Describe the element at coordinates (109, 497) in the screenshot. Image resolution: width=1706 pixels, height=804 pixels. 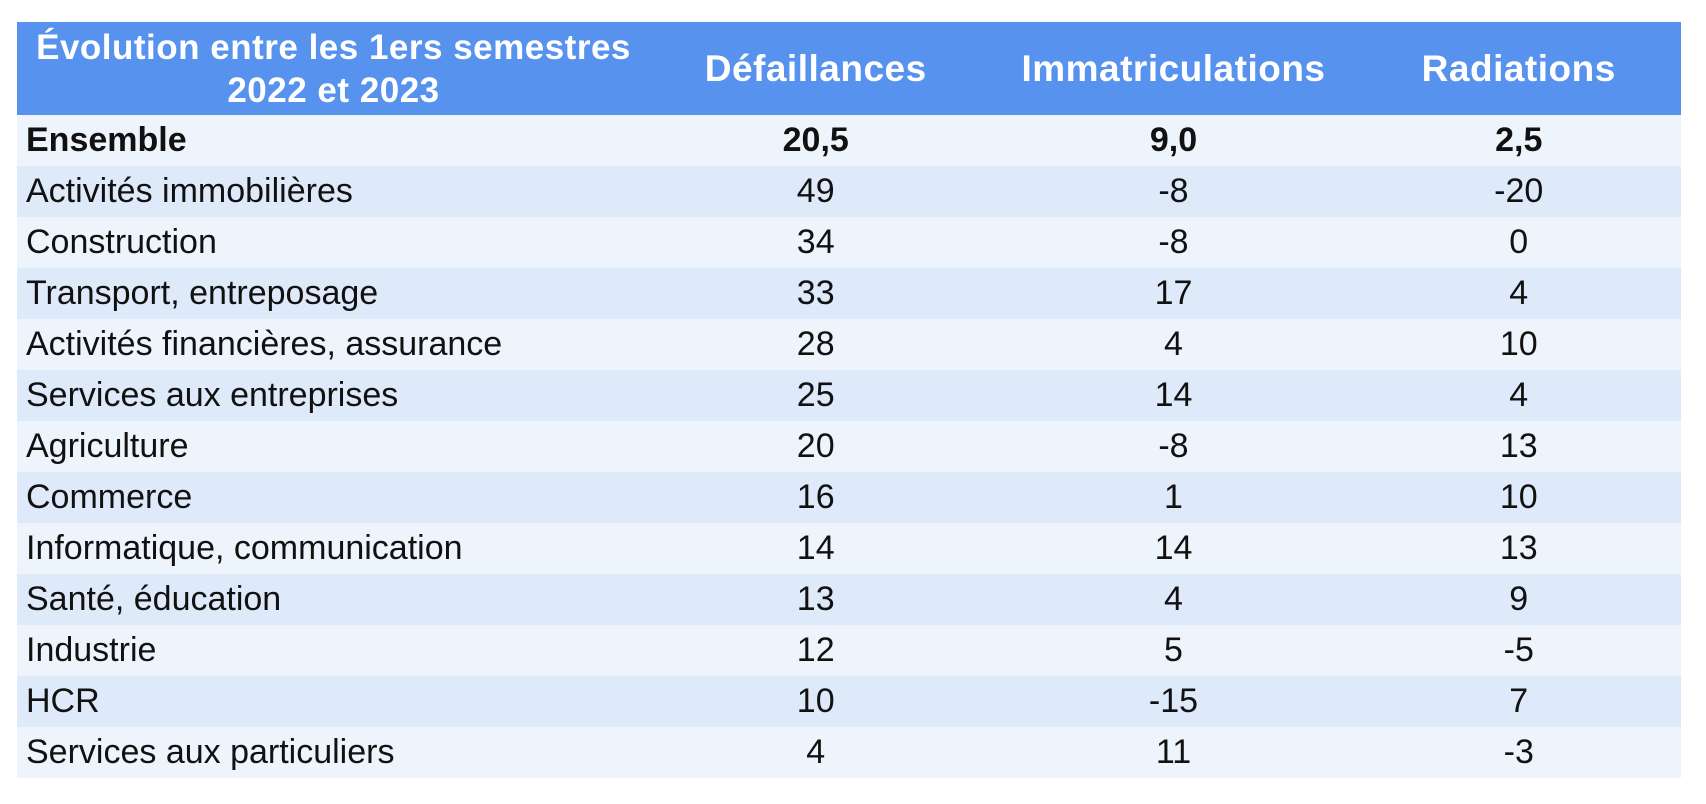
I see `row-label: Commerce` at that location.